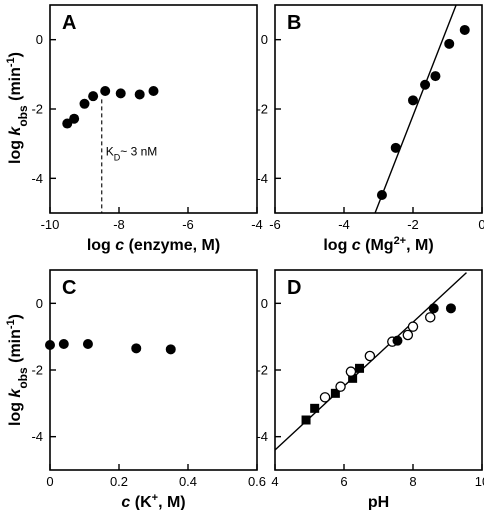  Describe the element at coordinates (153, 501) in the screenshot. I see `x-axis-label: c (K+, M)` at that location.